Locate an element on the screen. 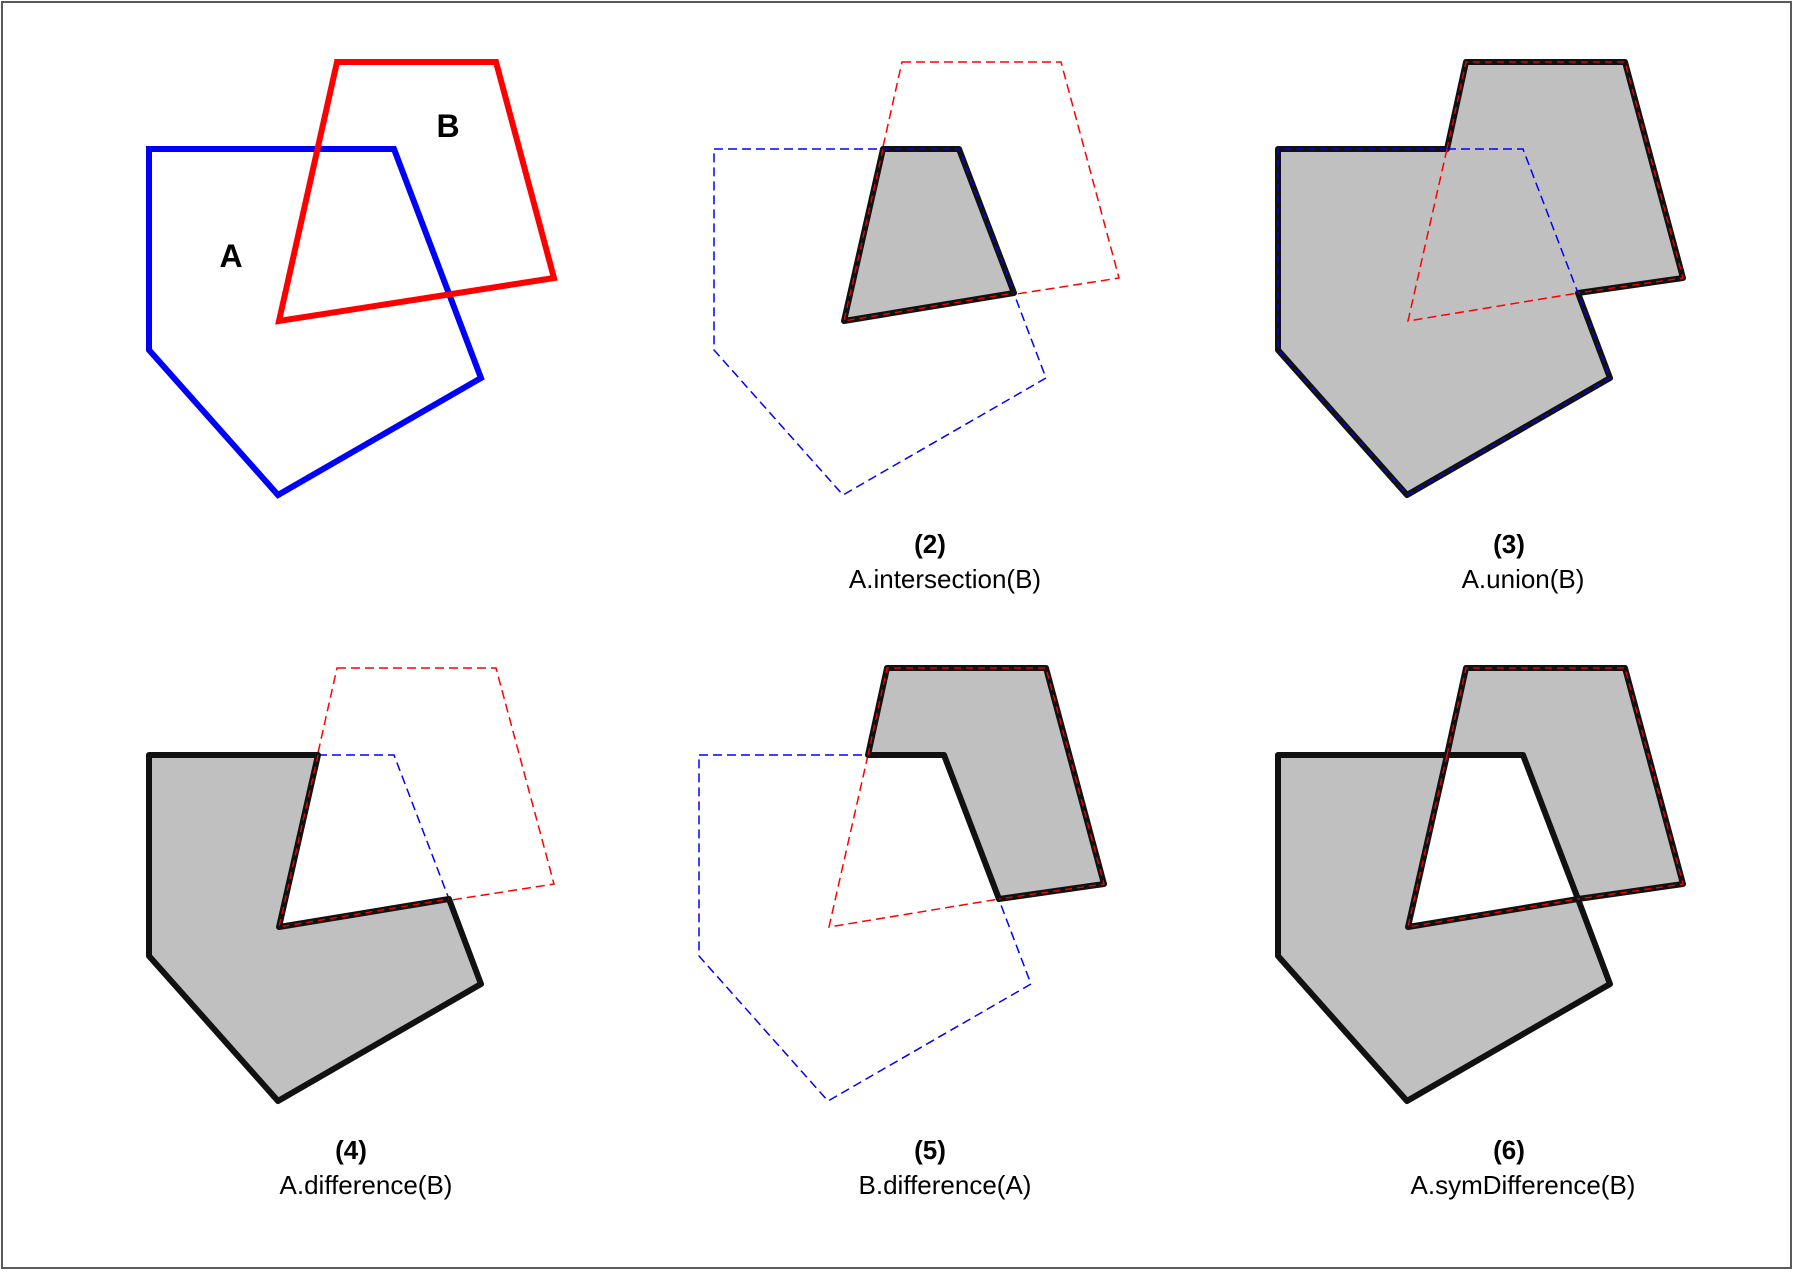 The height and width of the screenshot is (1275, 1796). caption-6-number: (6) is located at coordinates (1509, 1150).